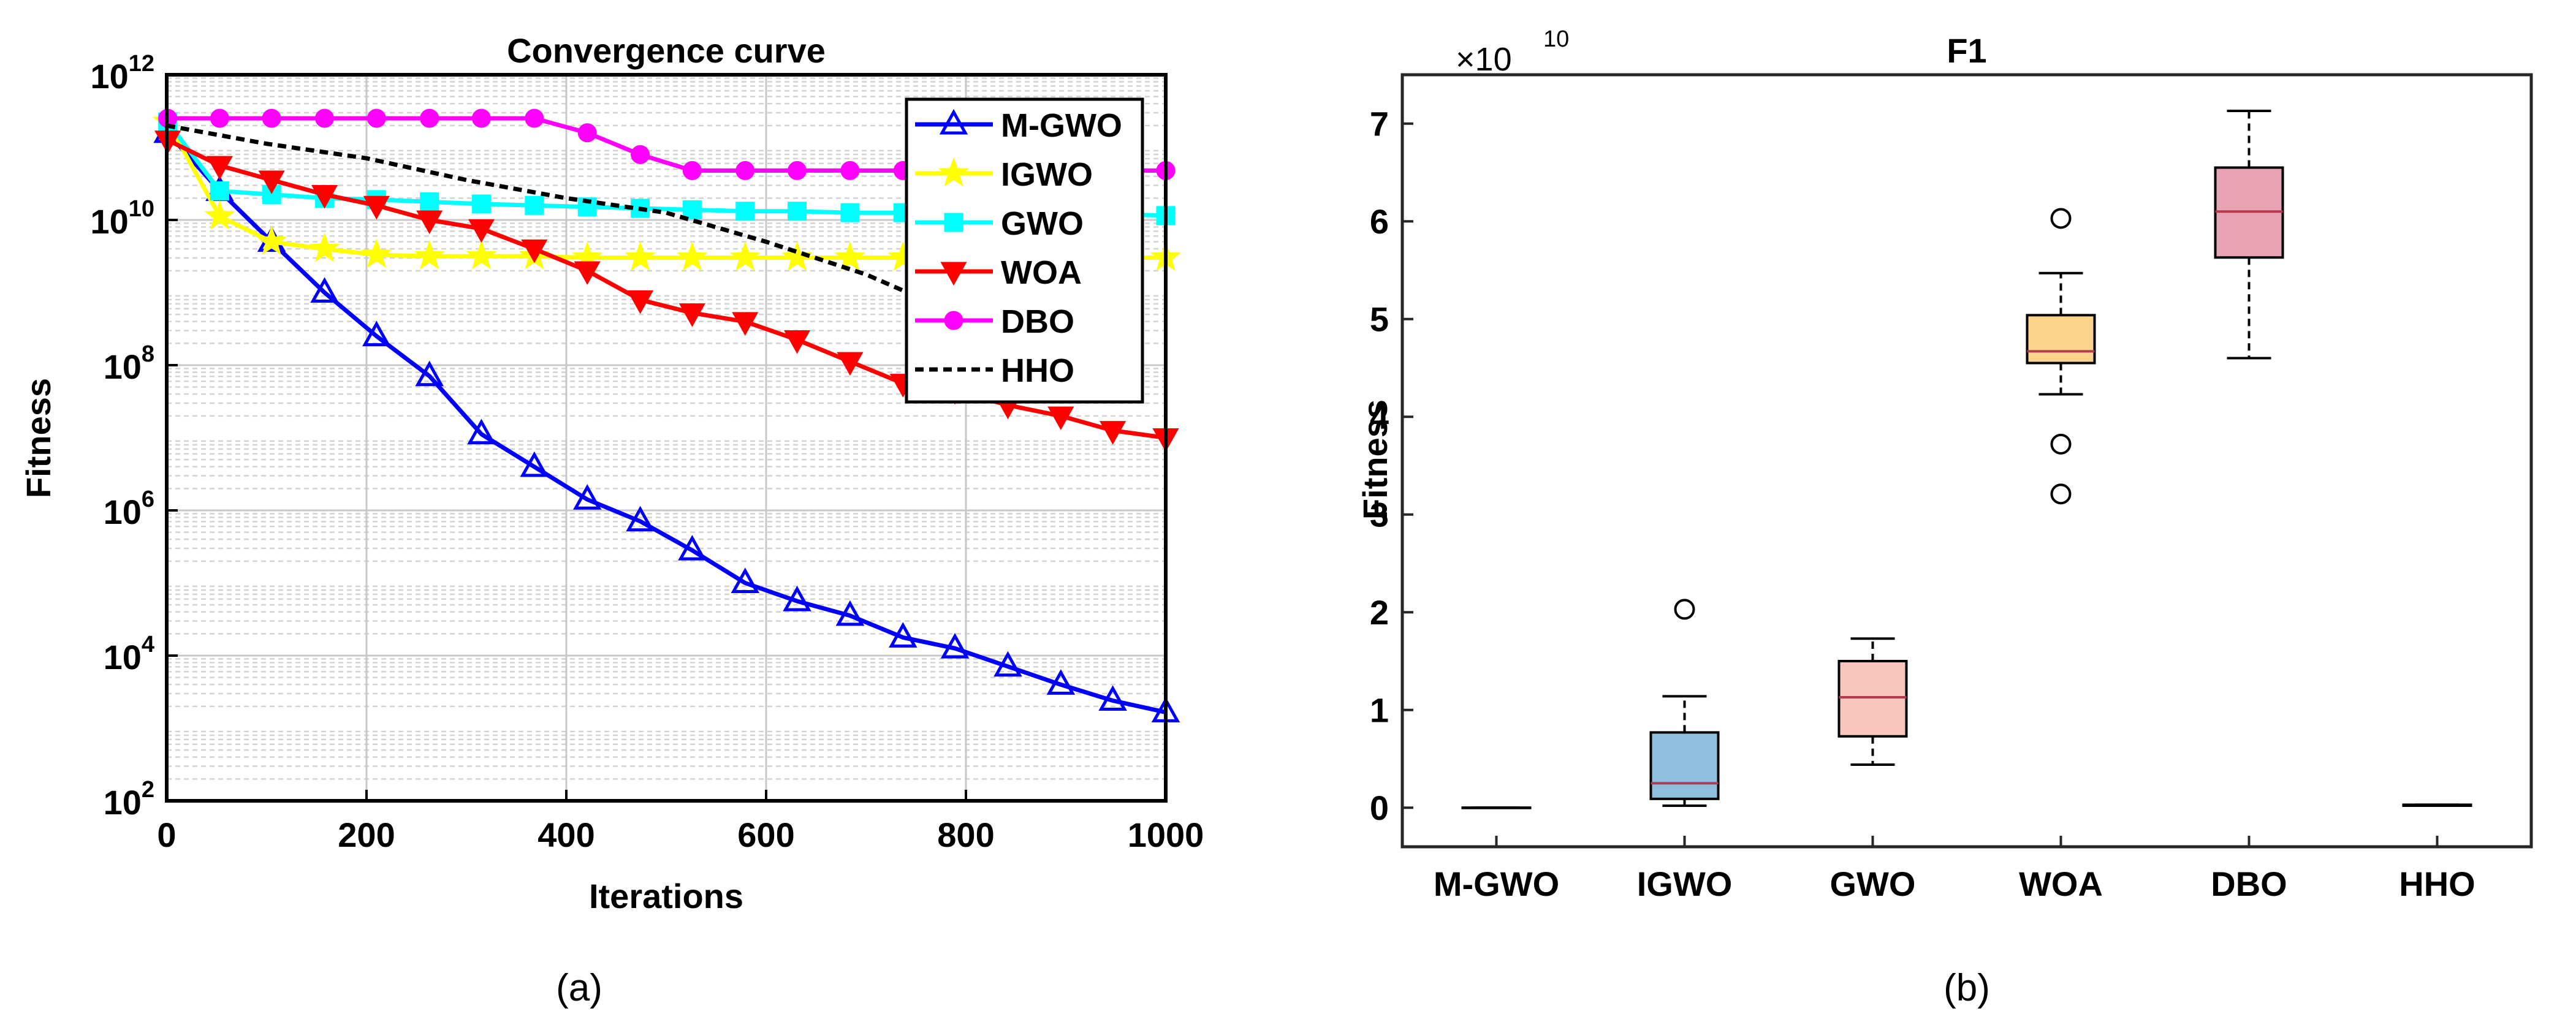  What do you see at coordinates (1379, 124) in the screenshot?
I see `y-tick-label: 7` at bounding box center [1379, 124].